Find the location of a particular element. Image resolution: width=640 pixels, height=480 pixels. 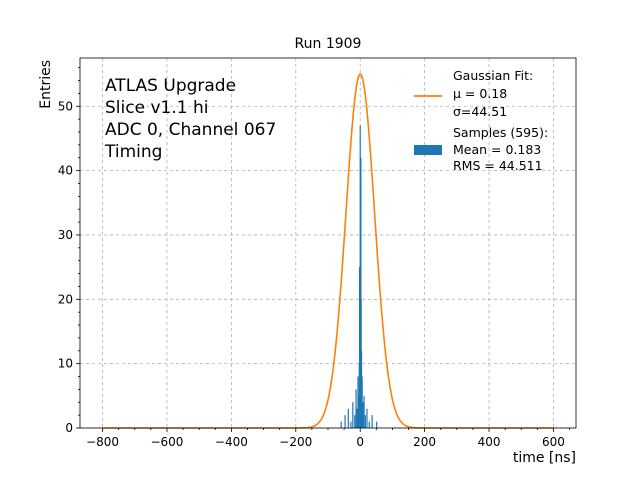

x-tick-label: −200 is located at coordinates (295, 442).